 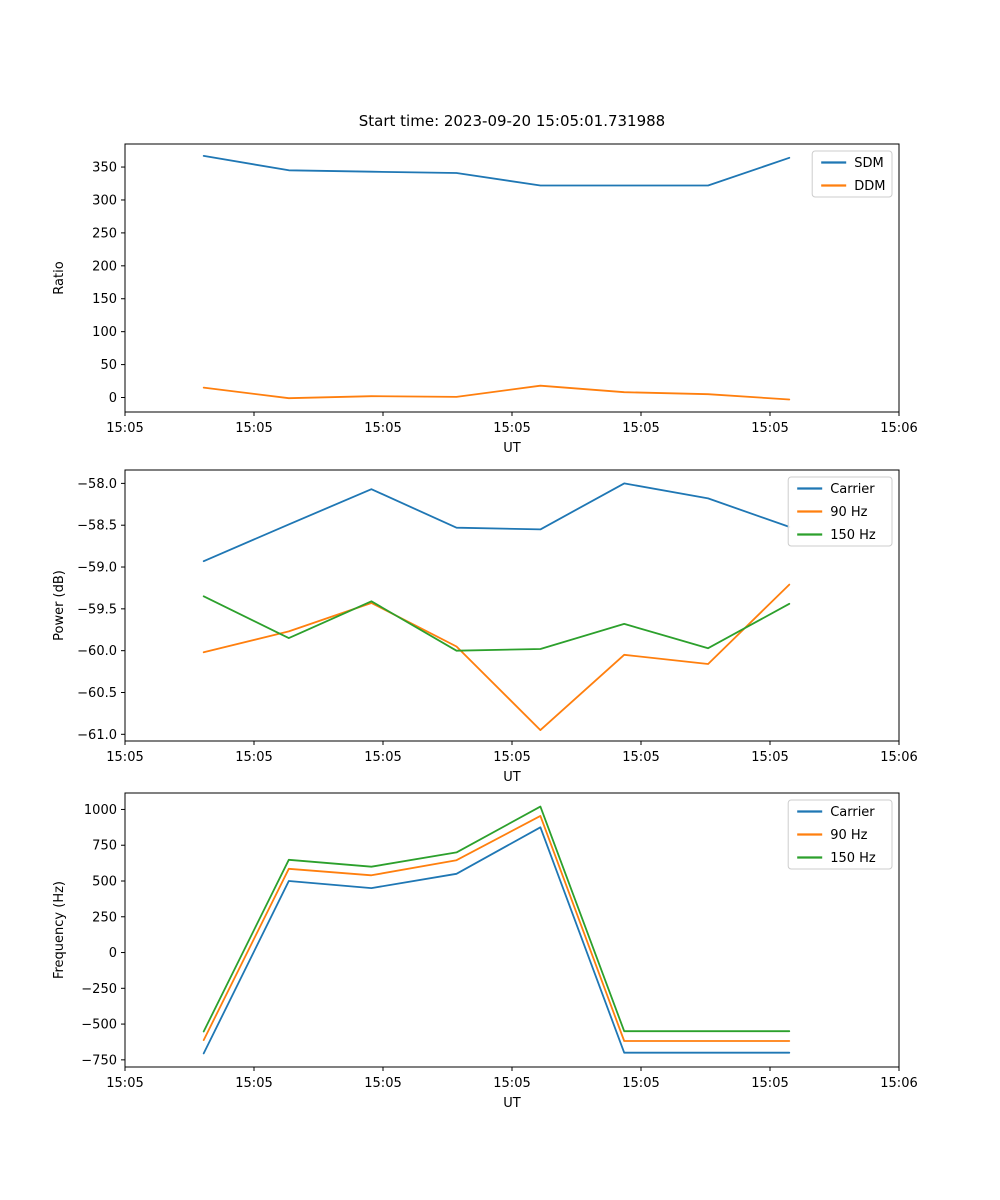 What do you see at coordinates (97, 526) in the screenshot?
I see `y-tick-label: −58.5` at bounding box center [97, 526].